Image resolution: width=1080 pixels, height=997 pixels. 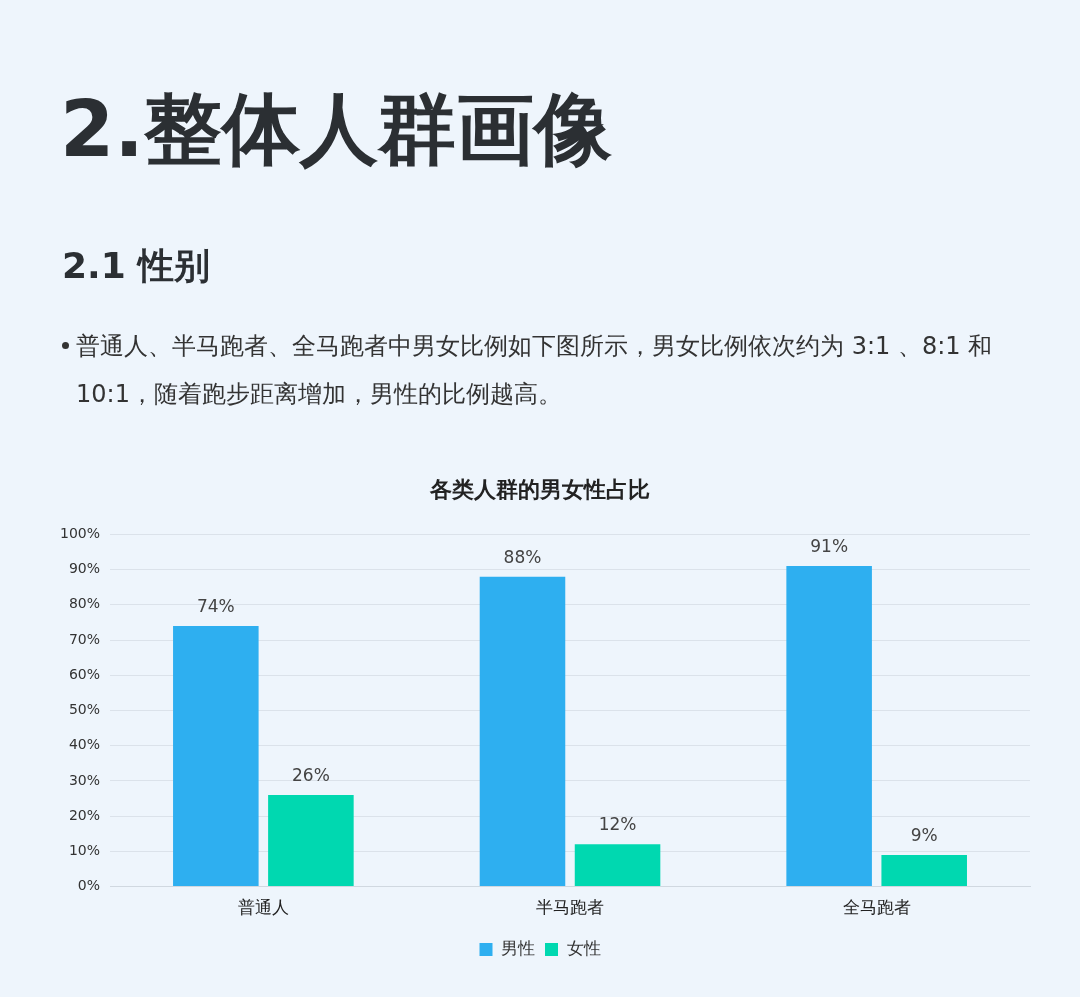 What do you see at coordinates (583, 947) in the screenshot?
I see `legend-label: 女性` at bounding box center [583, 947].